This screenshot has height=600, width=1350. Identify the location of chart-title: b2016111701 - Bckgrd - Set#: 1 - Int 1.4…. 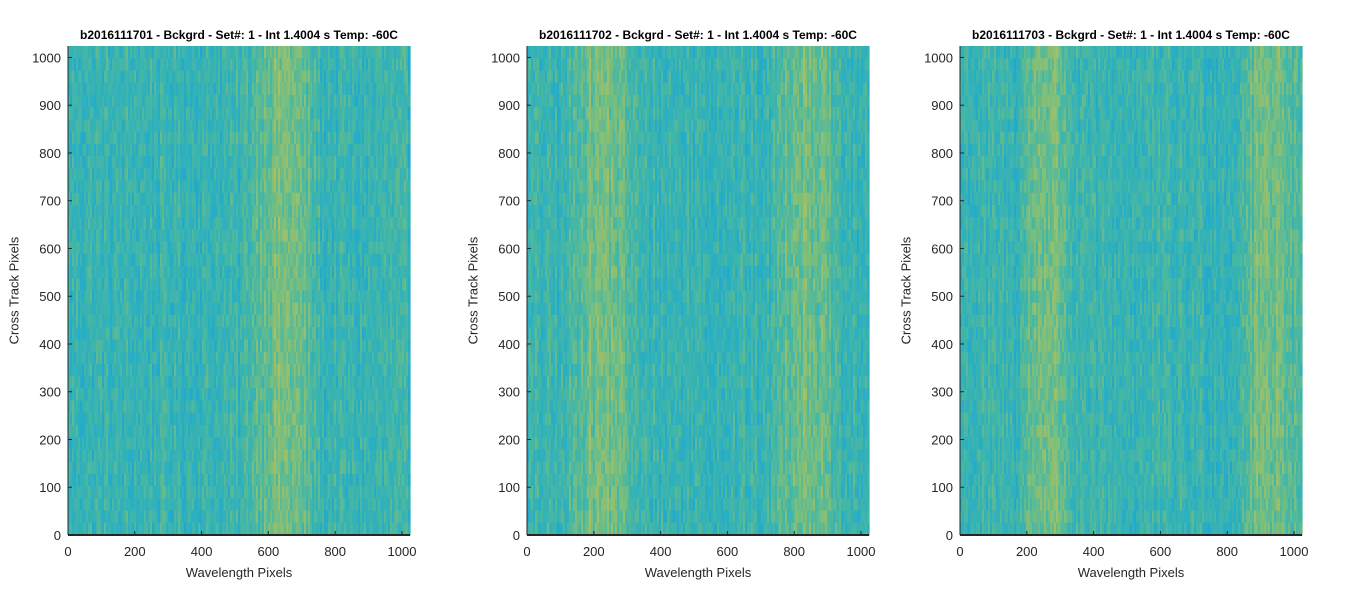
(239, 35).